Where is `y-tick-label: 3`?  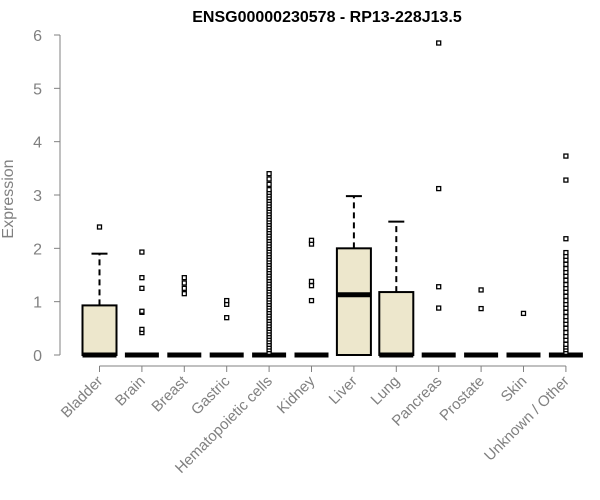 y-tick-label: 3 is located at coordinates (37, 196).